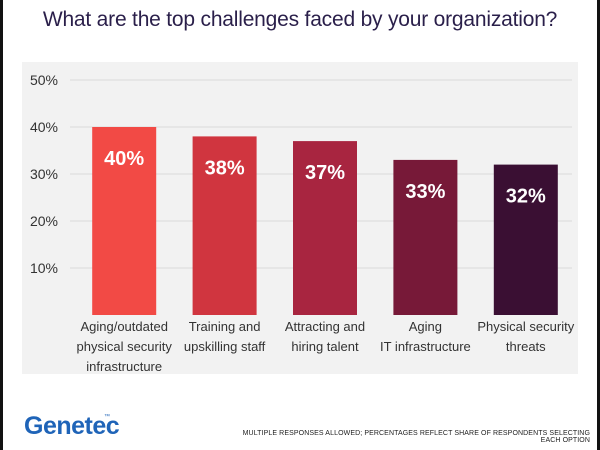 The height and width of the screenshot is (450, 600). I want to click on genetec-logo: Genetec, so click(72, 426).